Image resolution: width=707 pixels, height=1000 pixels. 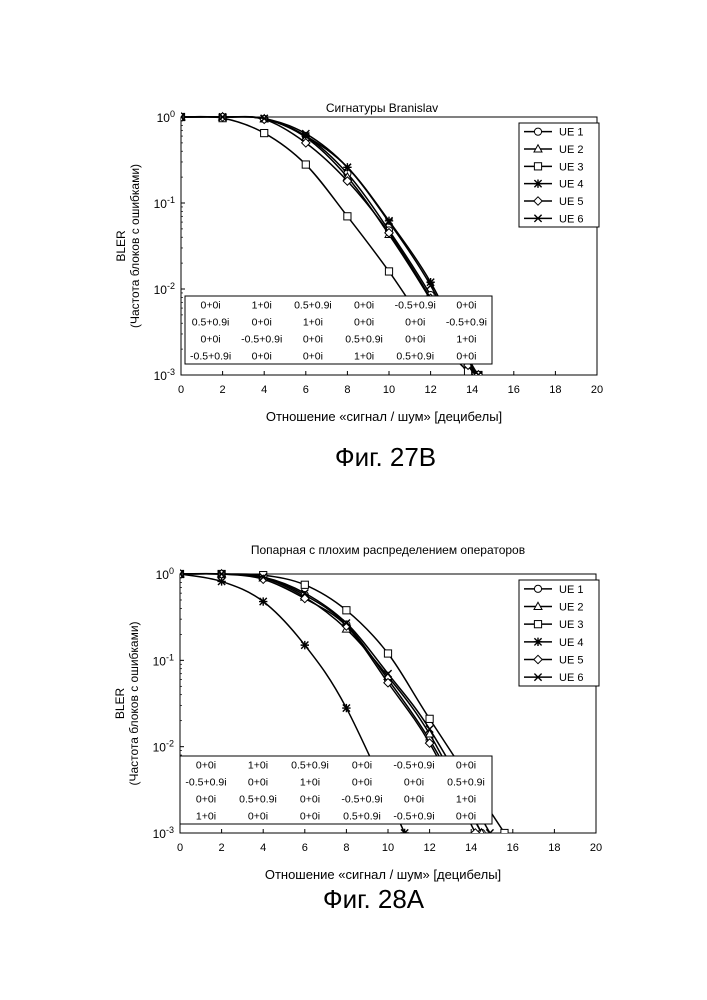 I want to click on legend-label: UE 3, so click(x=571, y=625).